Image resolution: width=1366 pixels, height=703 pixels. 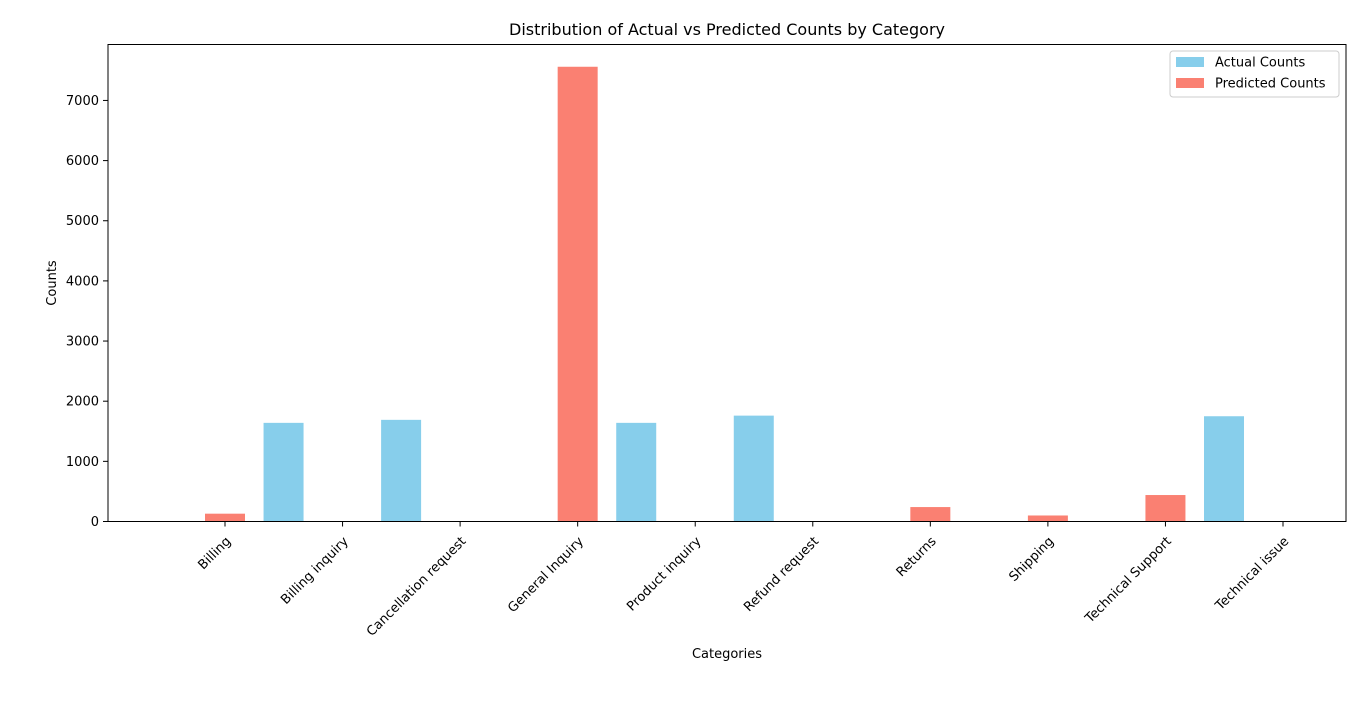 What do you see at coordinates (1270, 84) in the screenshot?
I see `legend-entry: Predicted Counts` at bounding box center [1270, 84].